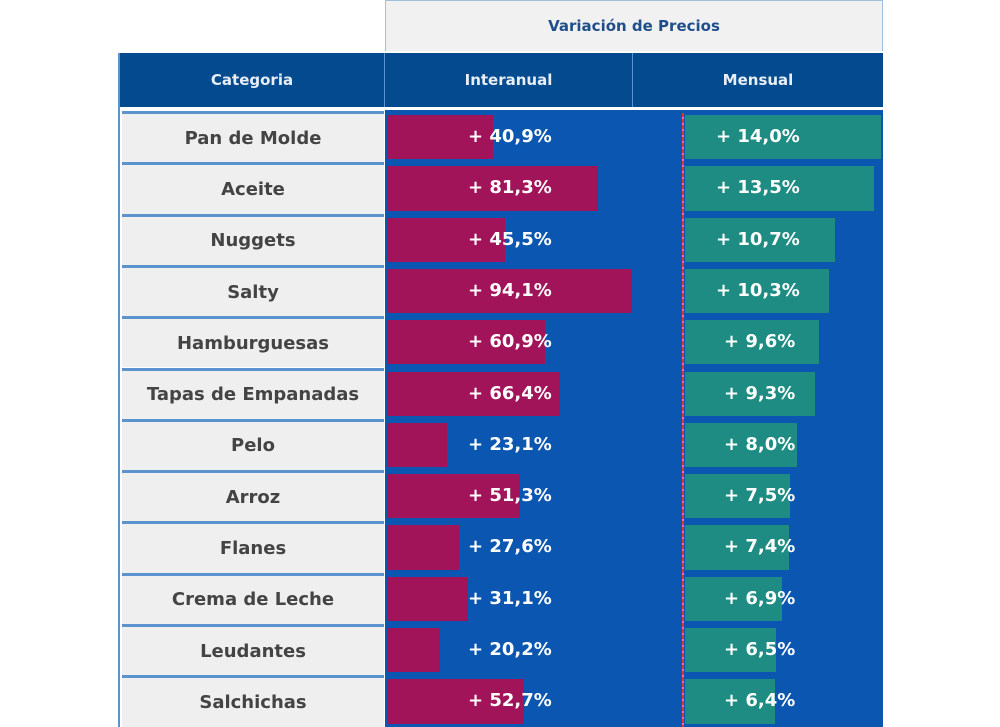  What do you see at coordinates (760, 444) in the screenshot?
I see `mensual-value: + 8,0%` at bounding box center [760, 444].